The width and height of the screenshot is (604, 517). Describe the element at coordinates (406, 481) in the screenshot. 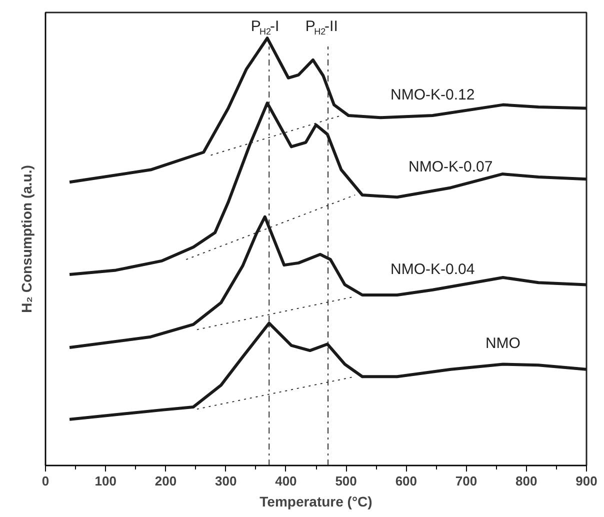

I see `x-tick-label: 600` at that location.